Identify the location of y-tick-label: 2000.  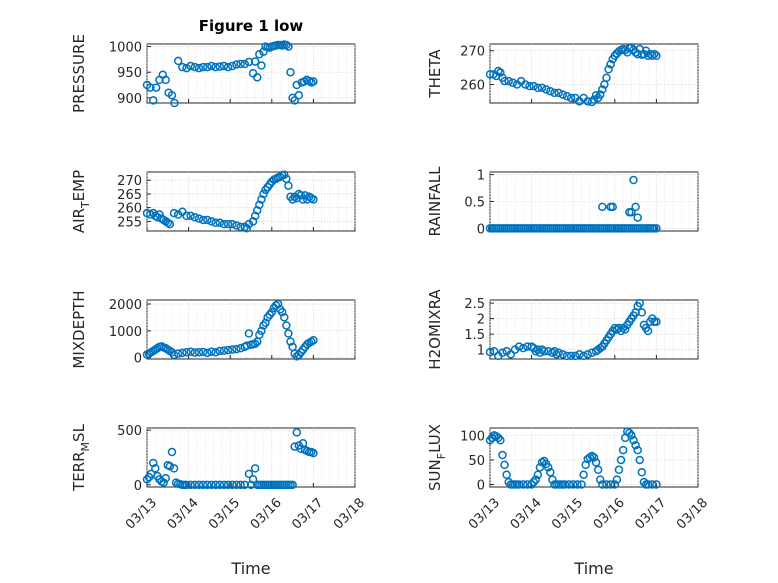
(125, 305).